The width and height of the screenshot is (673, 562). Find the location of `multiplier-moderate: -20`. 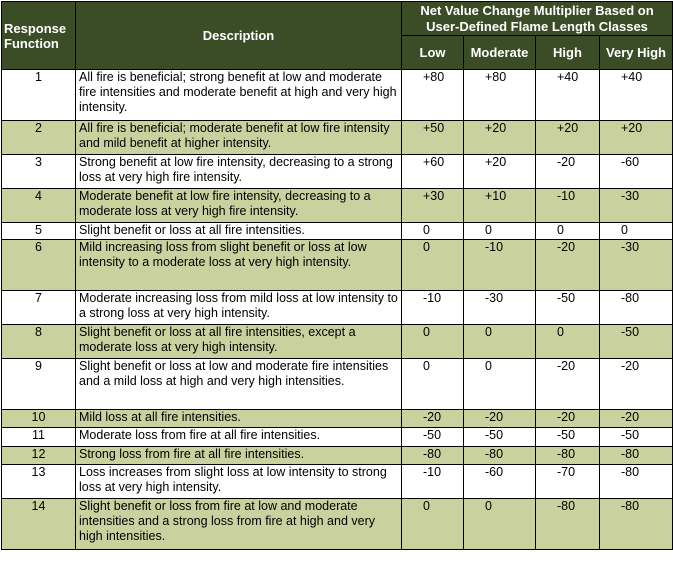

multiplier-moderate: -20 is located at coordinates (499, 418).